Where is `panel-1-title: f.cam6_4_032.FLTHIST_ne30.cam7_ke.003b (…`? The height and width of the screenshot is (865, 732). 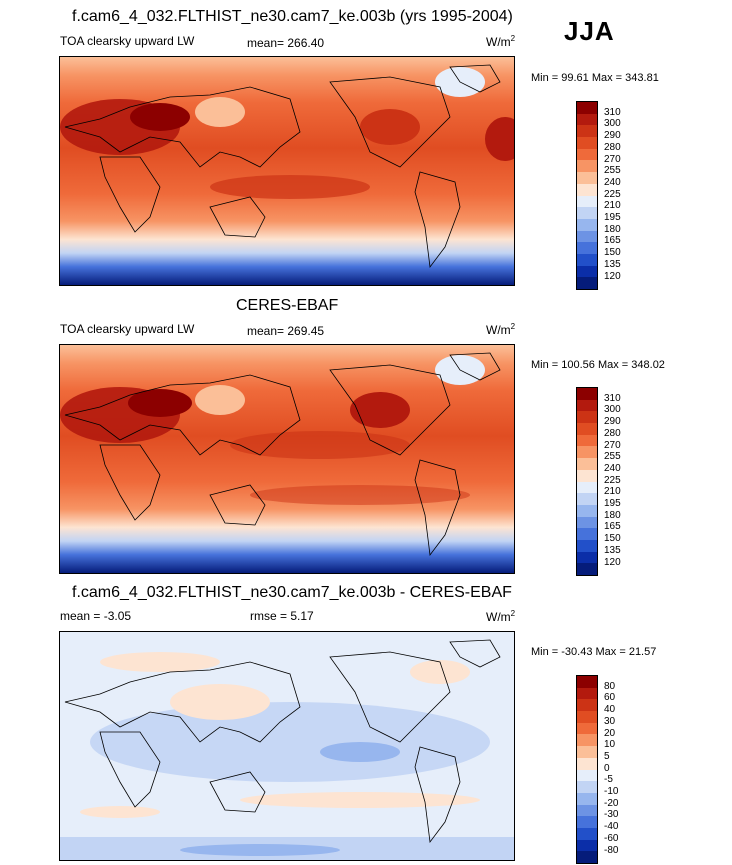 panel-1-title: f.cam6_4_032.FLTHIST_ne30.cam7_ke.003b (… is located at coordinates (292, 16).